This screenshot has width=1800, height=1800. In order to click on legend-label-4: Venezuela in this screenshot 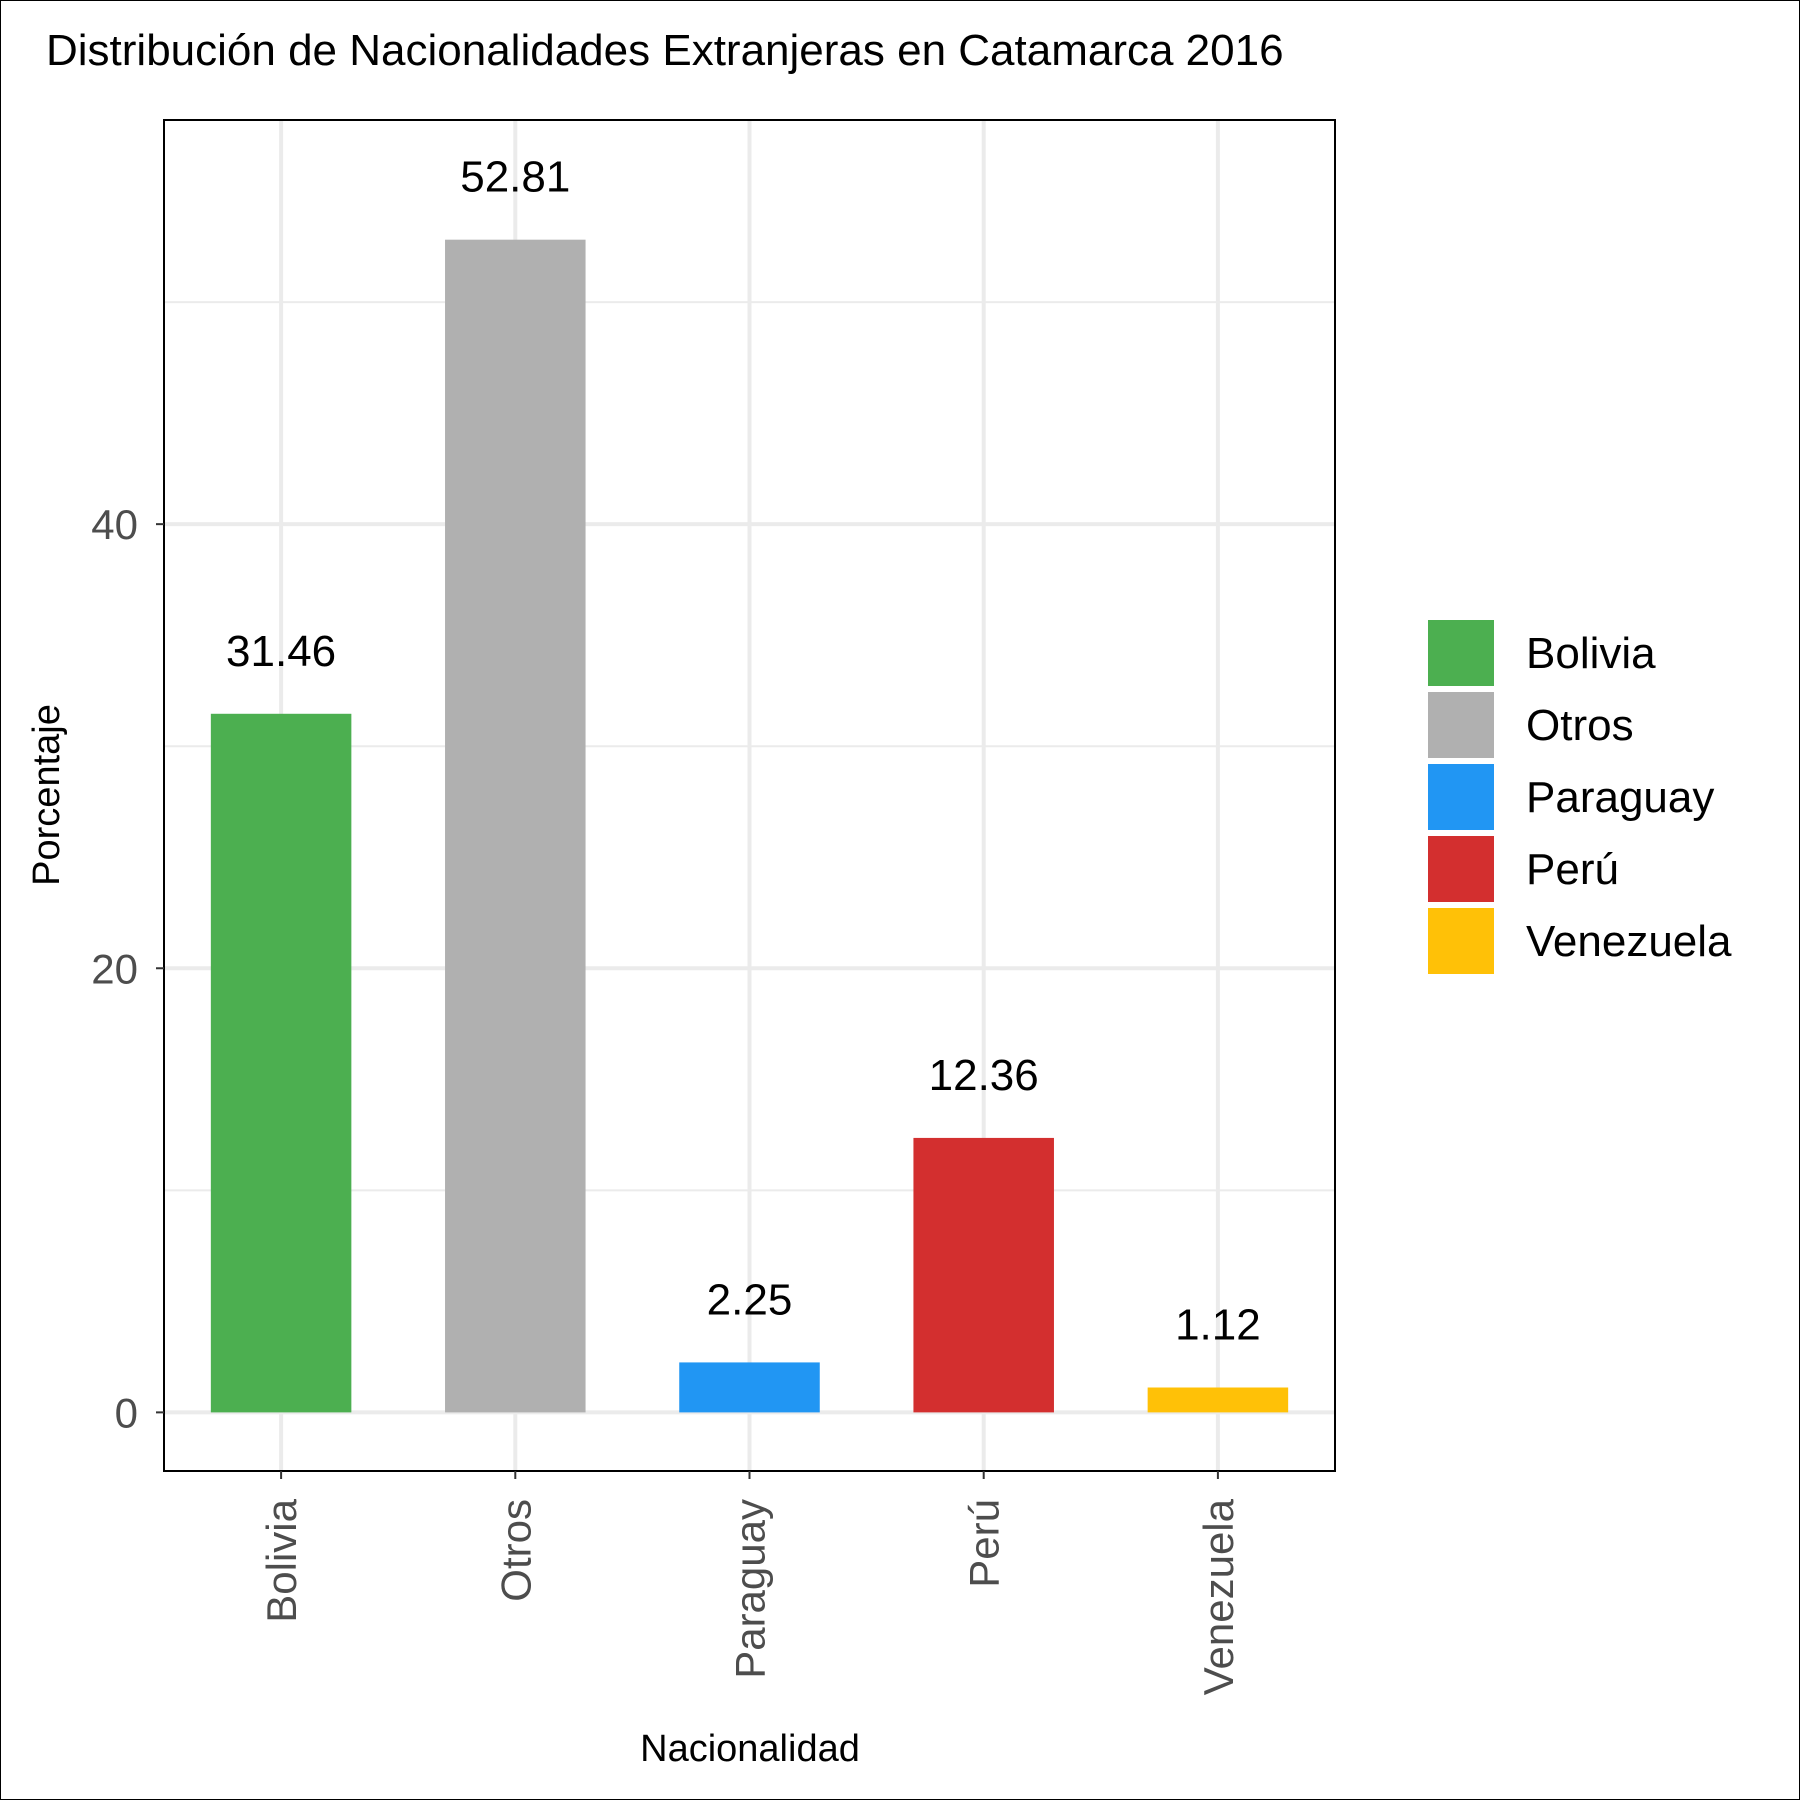, I will do `click(1629, 941)`.